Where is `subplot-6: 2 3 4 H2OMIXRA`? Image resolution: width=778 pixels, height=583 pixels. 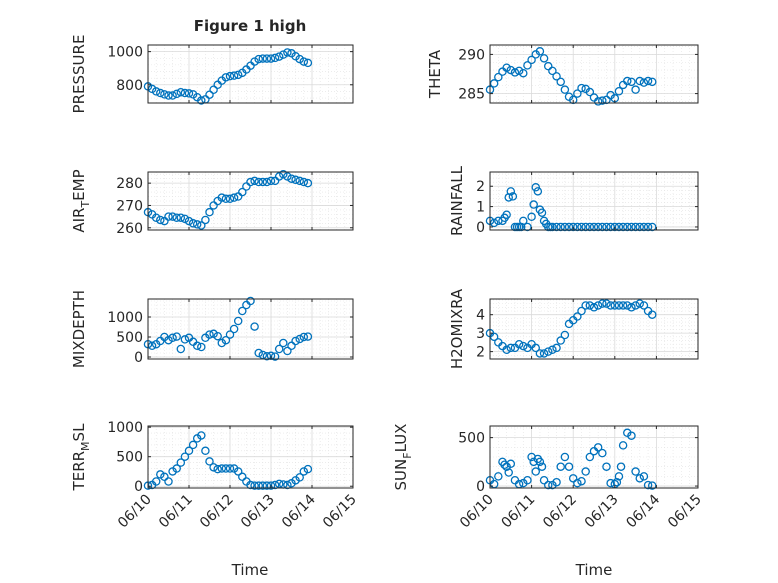 subplot-6: 2 3 4 H2OMIXRA is located at coordinates (573, 328).